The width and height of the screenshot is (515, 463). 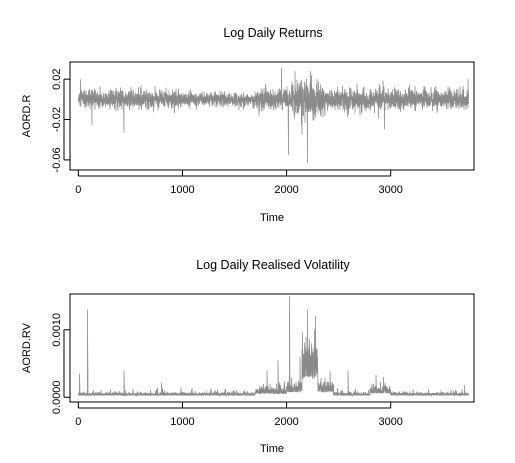 What do you see at coordinates (57, 119) in the screenshot?
I see `returns-y-tick-label: -0.02` at bounding box center [57, 119].